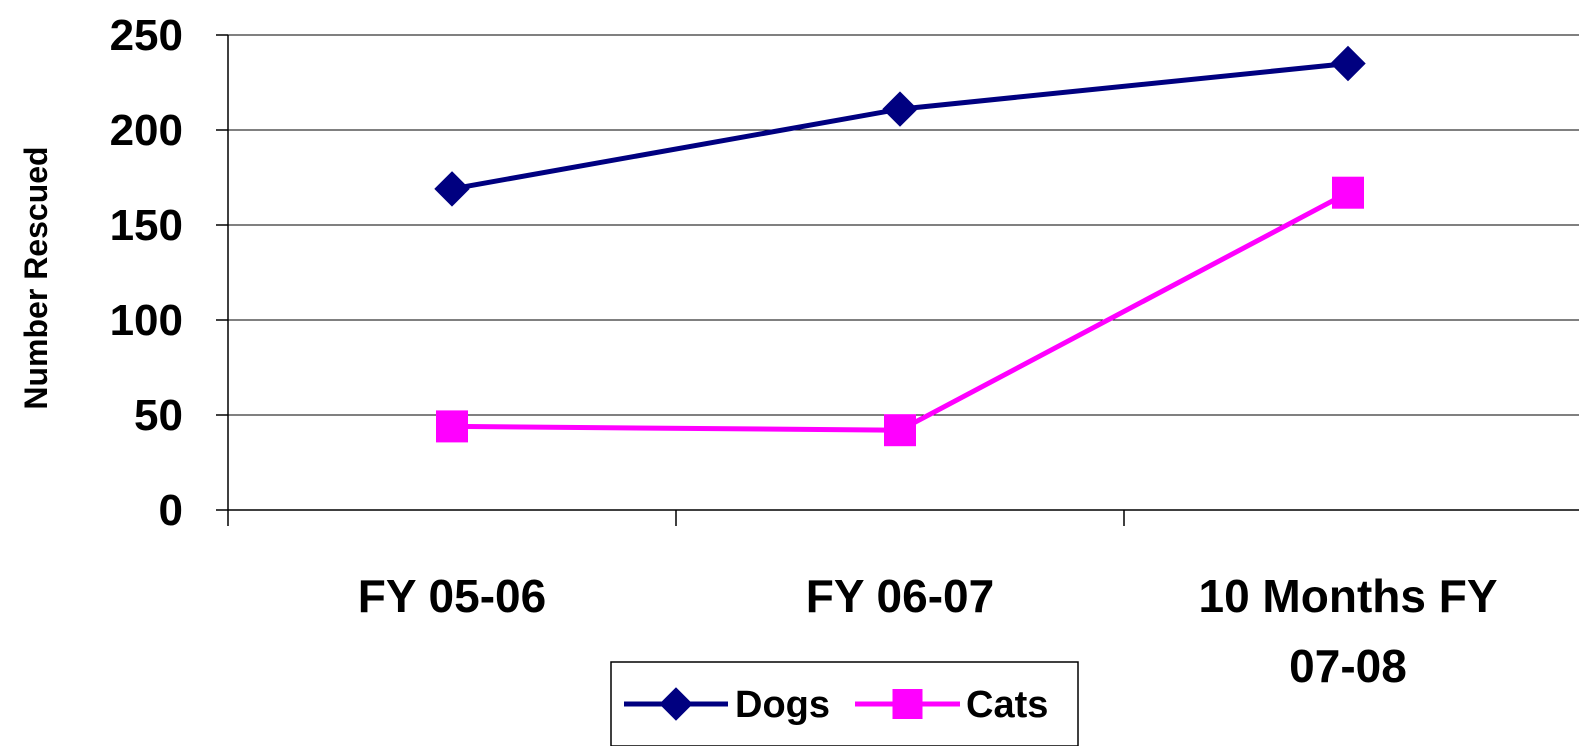 The width and height of the screenshot is (1579, 746). I want to click on legend-label: Dogs, so click(782, 705).